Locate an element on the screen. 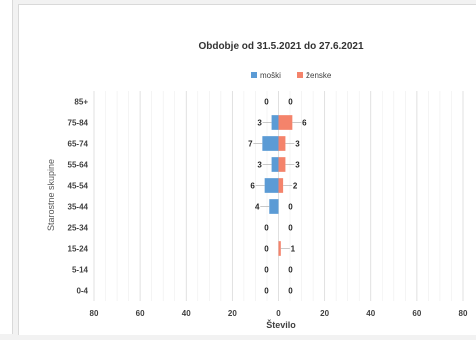 The height and width of the screenshot is (340, 476). category-label: 85+ is located at coordinates (81, 102).